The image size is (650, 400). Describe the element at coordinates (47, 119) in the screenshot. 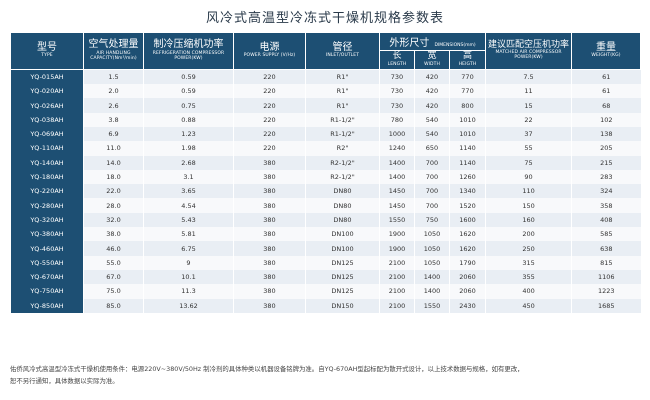

I see `cell-model: YQ-038AH` at that location.